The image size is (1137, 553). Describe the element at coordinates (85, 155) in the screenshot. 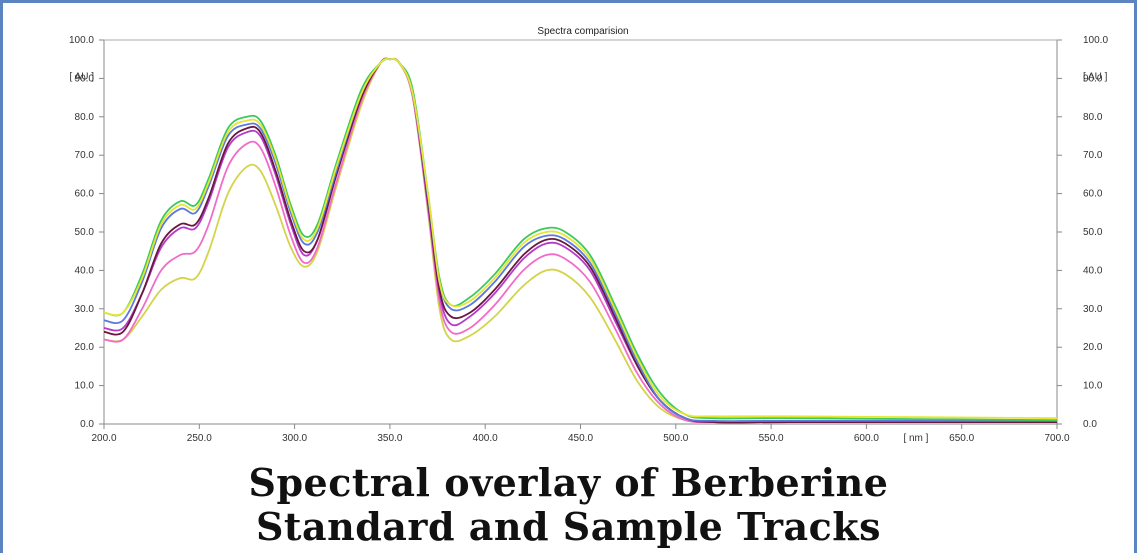

I see `y-tick-label-left: 70.0` at that location.